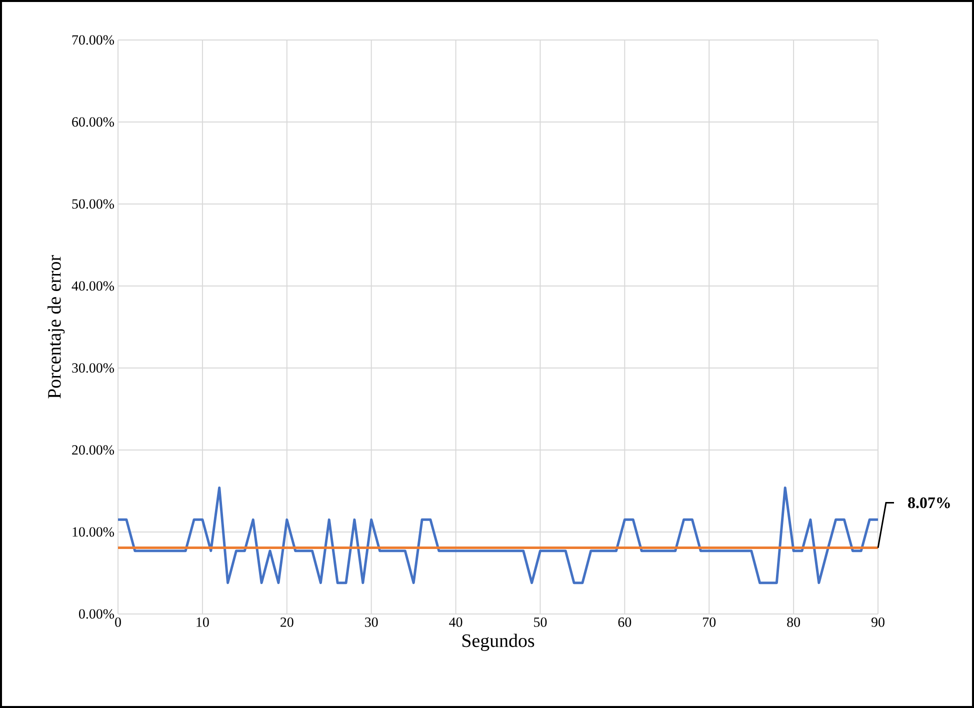 Image resolution: width=974 pixels, height=708 pixels. I want to click on y-tick-label: 30.00%, so click(93, 368).